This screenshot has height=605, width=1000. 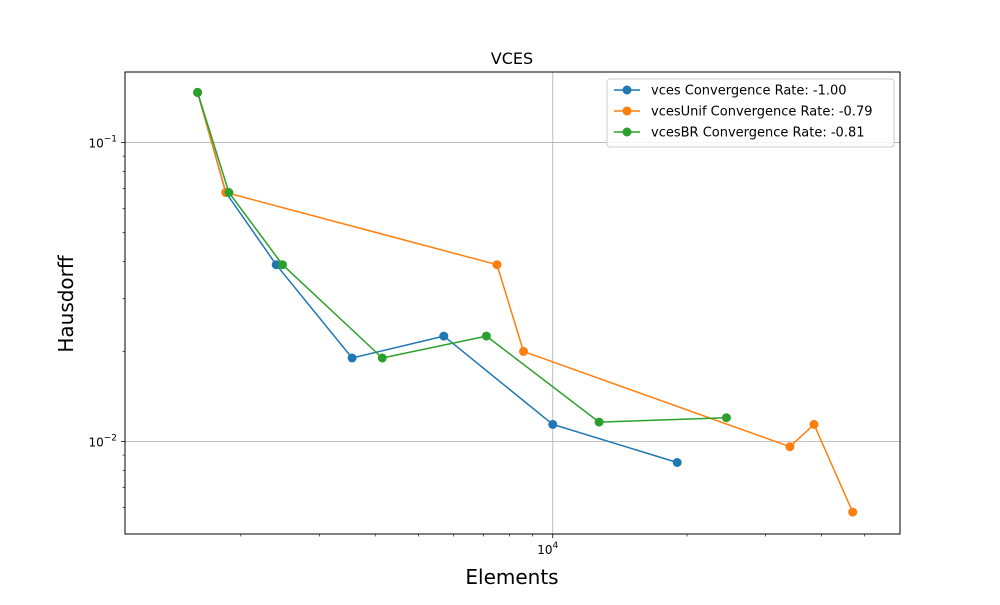 I want to click on legend-label: vcesUnif Convergence Rate: -0.79, so click(x=762, y=112).